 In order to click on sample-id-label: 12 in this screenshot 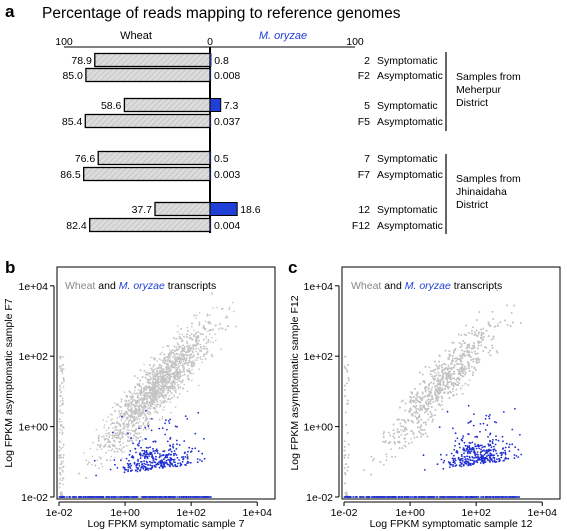, I will do `click(364, 210)`.